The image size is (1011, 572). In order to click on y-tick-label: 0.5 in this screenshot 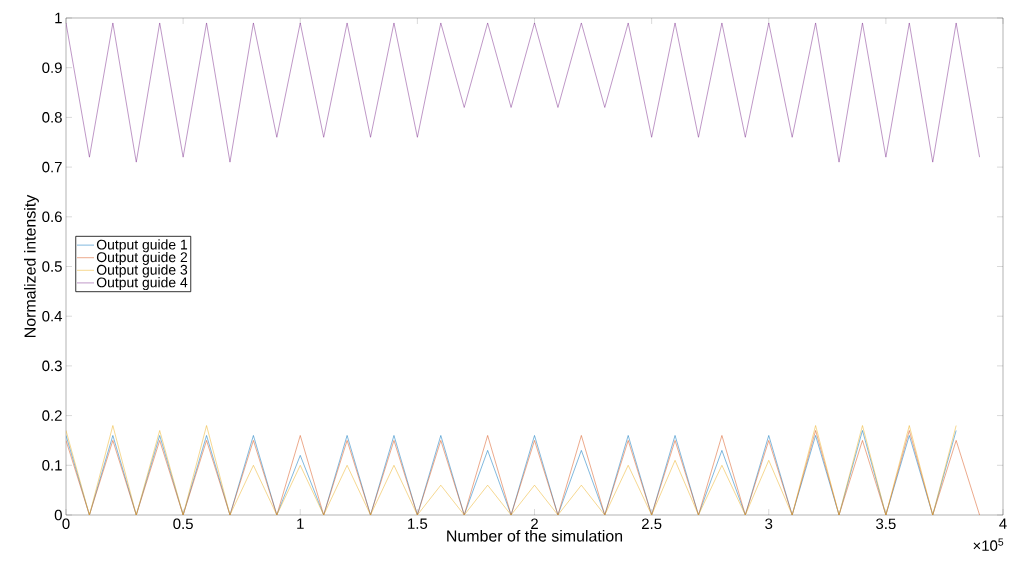, I will do `click(52, 266)`.